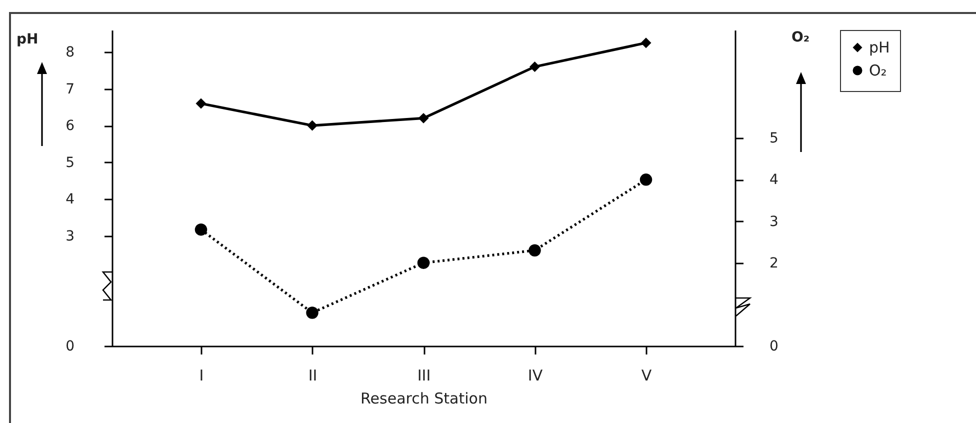 The image size is (976, 423). I want to click on y-axis-title: pH, so click(27, 40).